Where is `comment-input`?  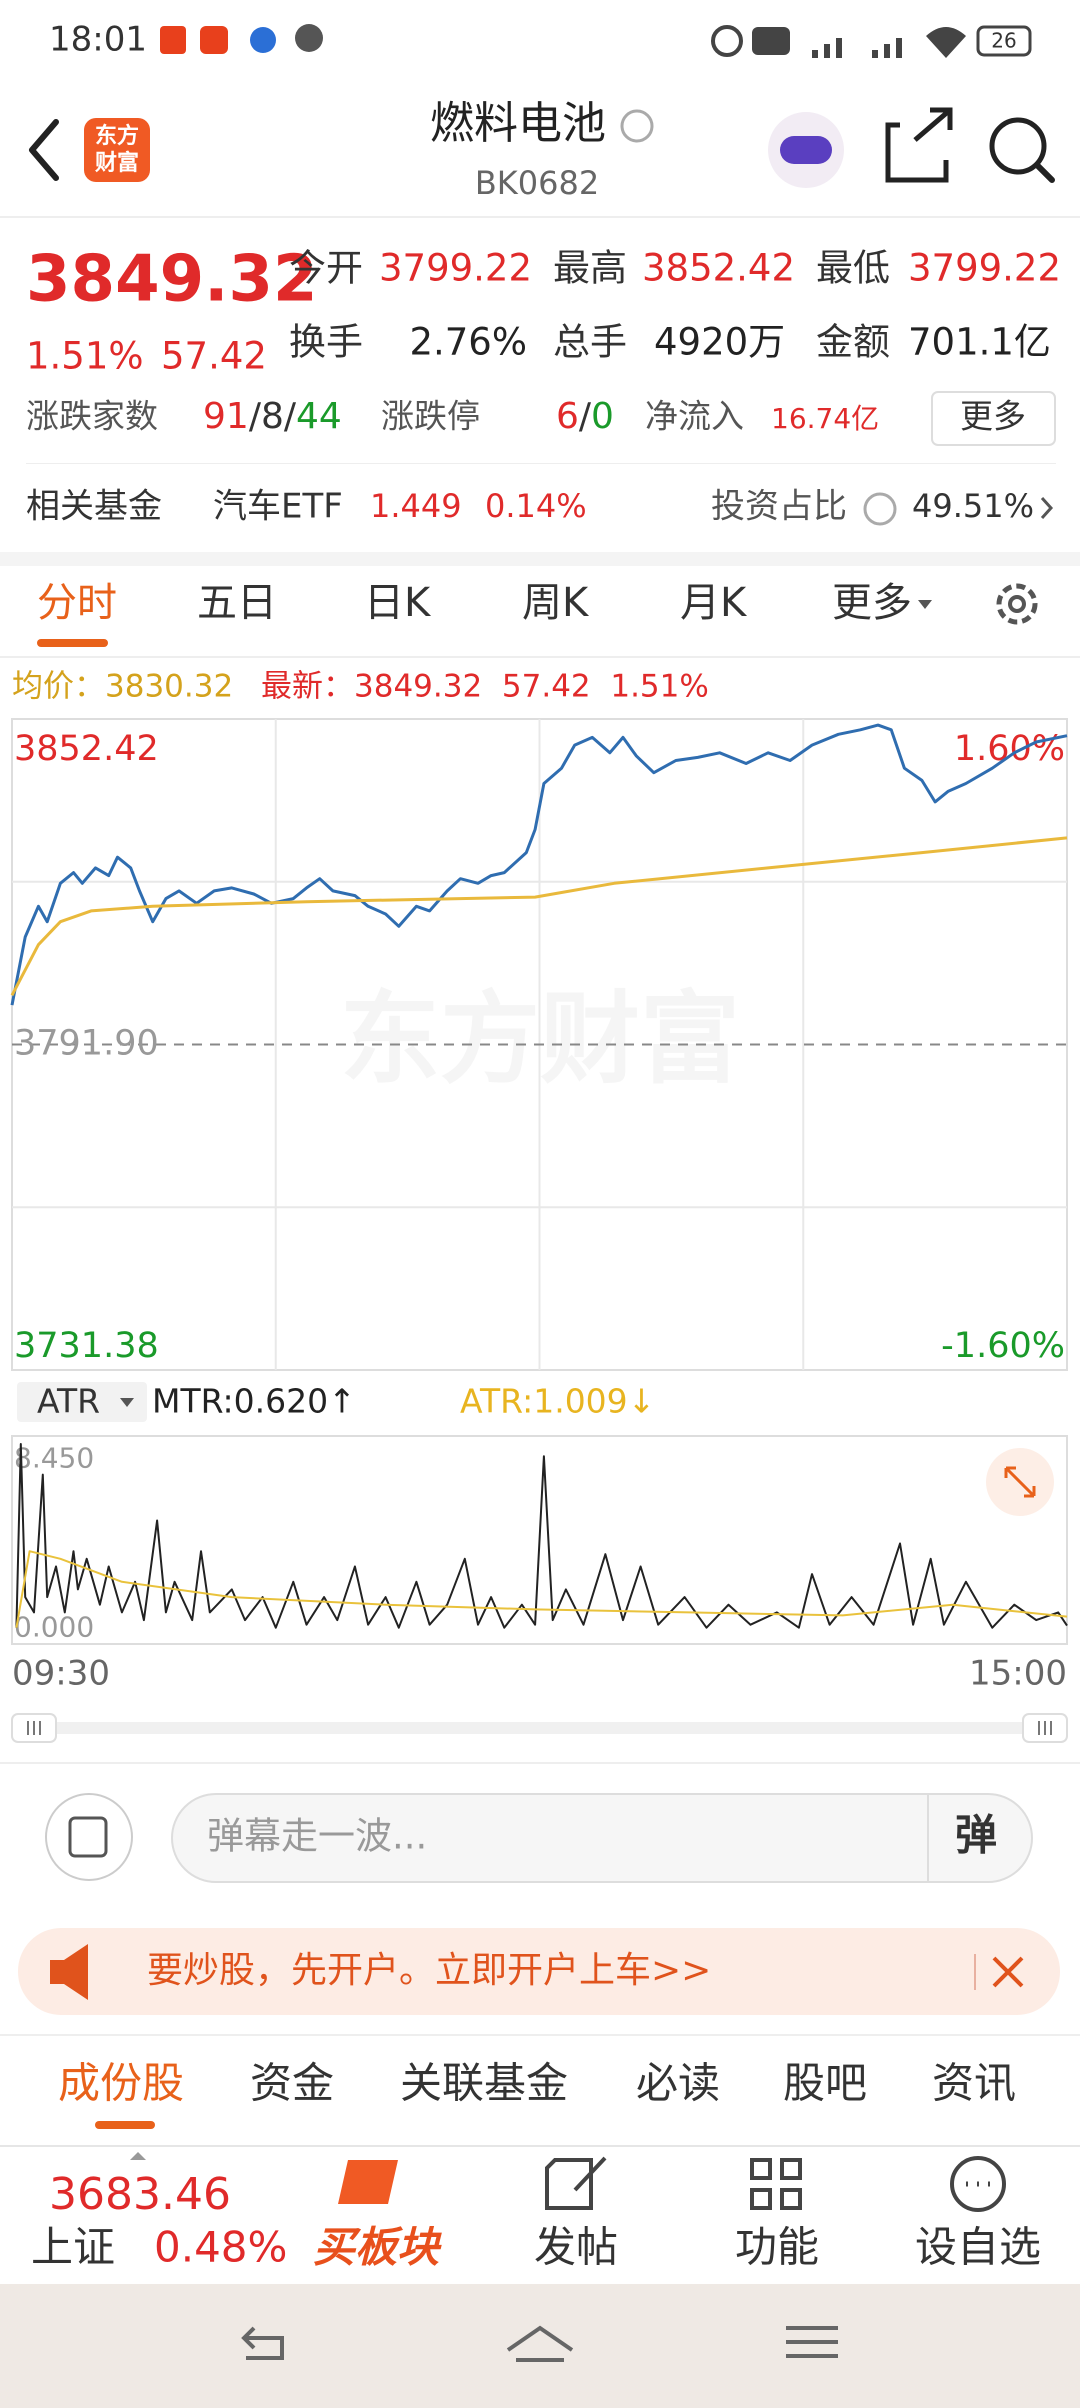
comment-input is located at coordinates (602, 1838).